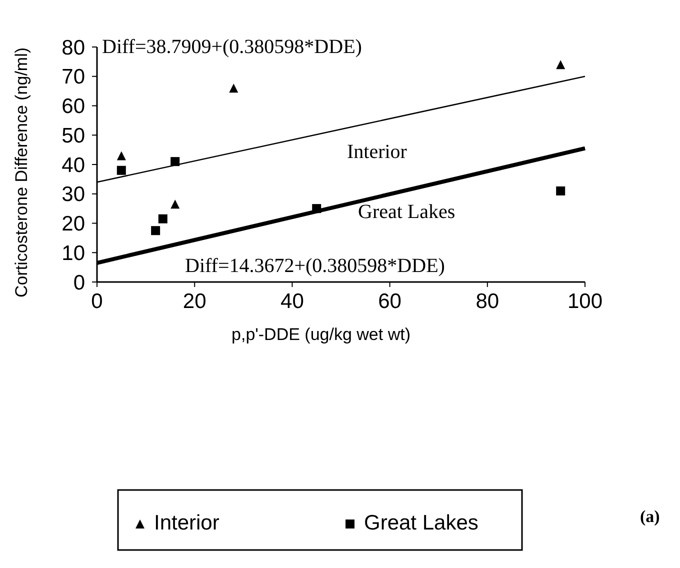  I want to click on y-tick-label: 80, so click(73, 48).